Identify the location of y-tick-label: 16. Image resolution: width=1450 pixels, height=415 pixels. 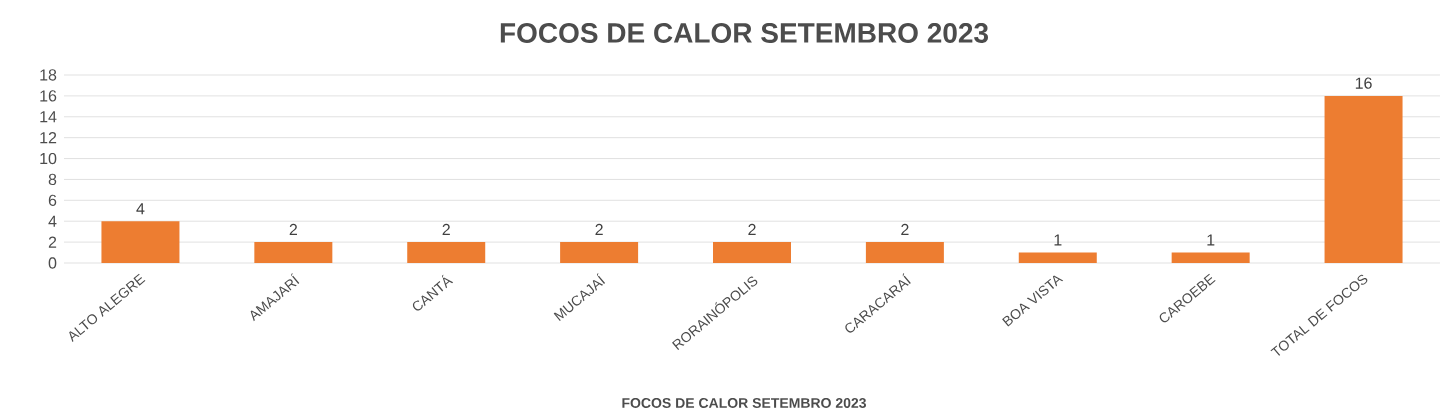
(48, 96).